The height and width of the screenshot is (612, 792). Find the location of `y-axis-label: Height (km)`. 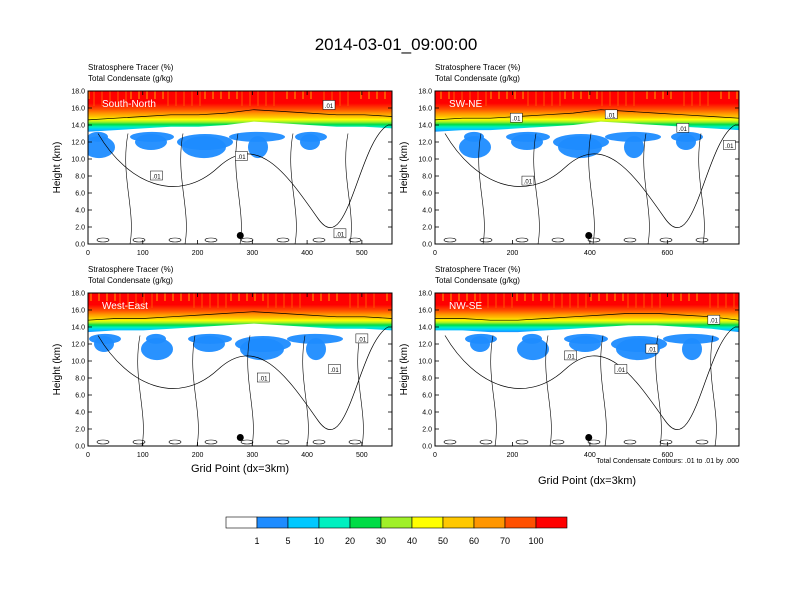

y-axis-label: Height (km) is located at coordinates (404, 370).